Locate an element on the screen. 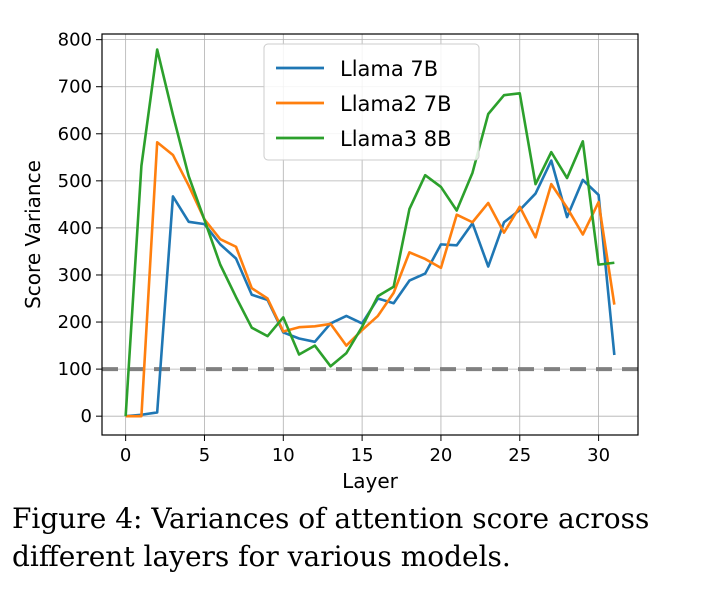 The image size is (706, 592). x-tick-label: 25 is located at coordinates (519, 455).